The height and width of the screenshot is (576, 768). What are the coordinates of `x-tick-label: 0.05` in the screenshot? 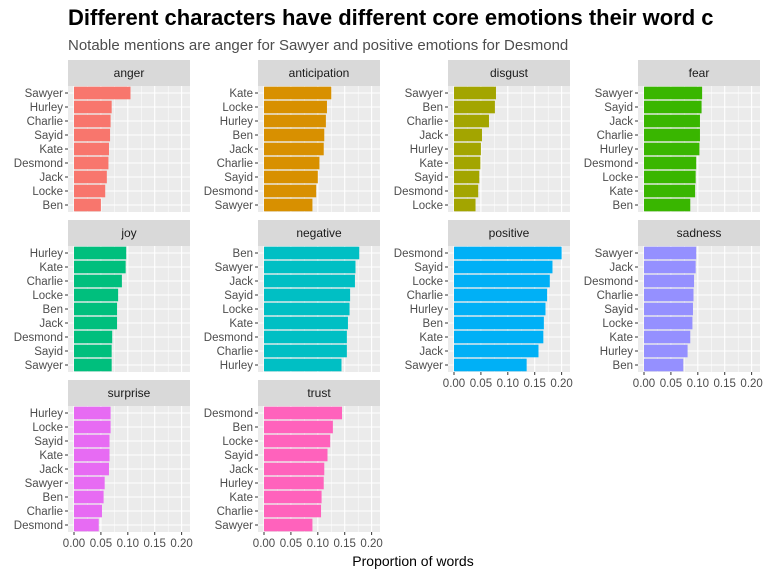 It's located at (291, 544).